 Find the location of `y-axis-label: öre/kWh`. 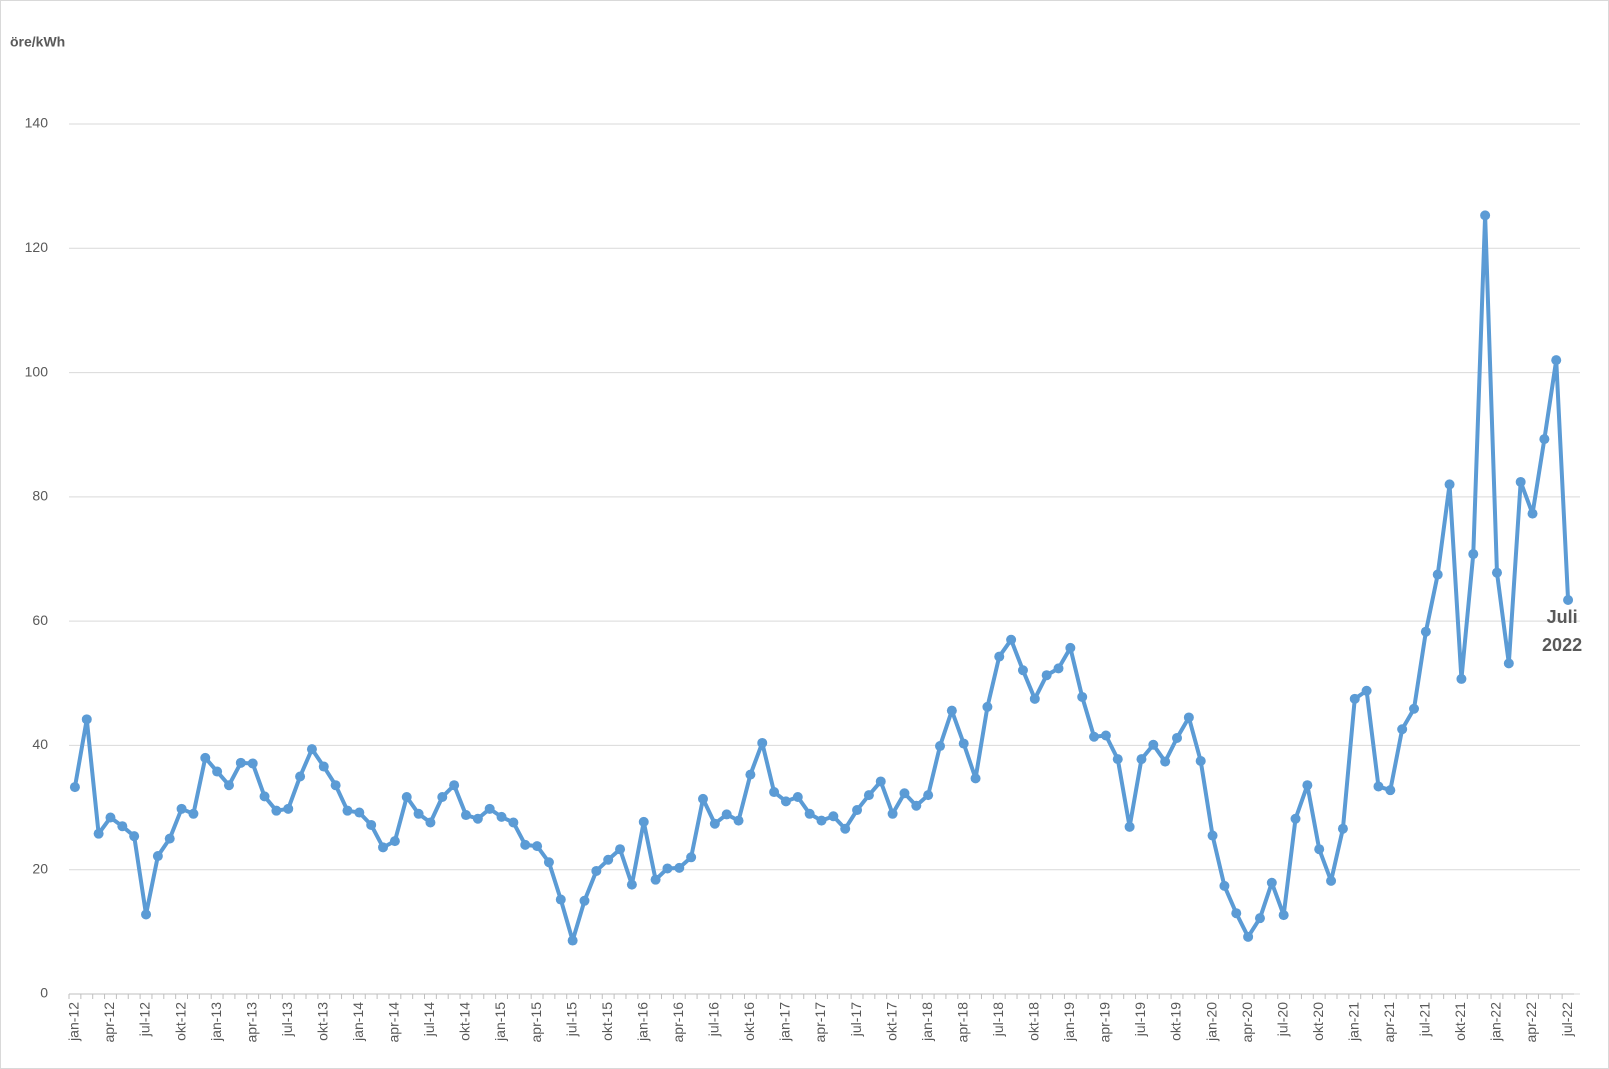

y-axis-label: öre/kWh is located at coordinates (37, 42).